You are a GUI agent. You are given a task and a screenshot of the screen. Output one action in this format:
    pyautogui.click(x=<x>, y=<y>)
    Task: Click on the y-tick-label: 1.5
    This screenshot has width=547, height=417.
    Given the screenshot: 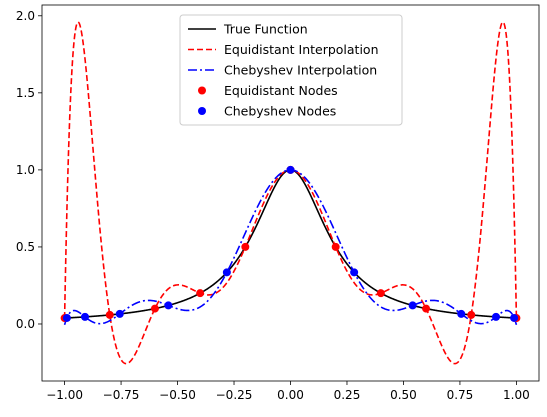 What is the action you would take?
    pyautogui.click(x=25, y=93)
    